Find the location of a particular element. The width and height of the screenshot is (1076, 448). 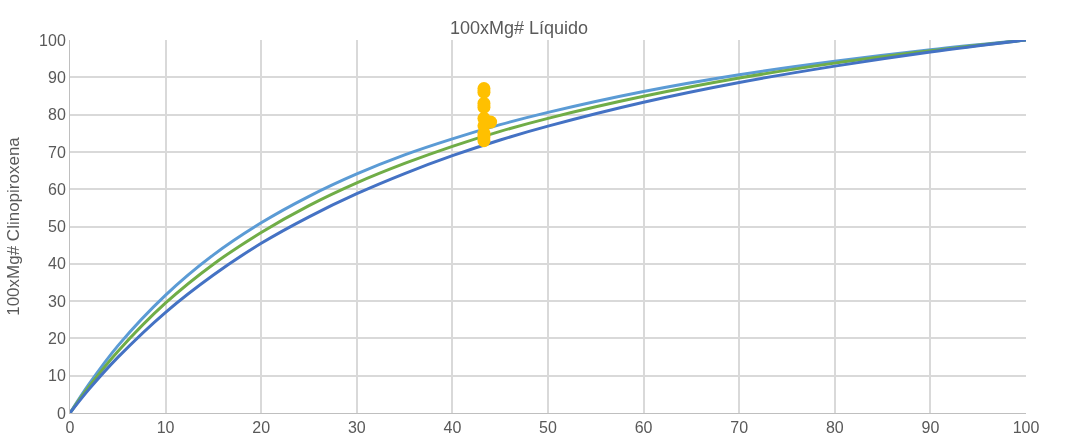

y-tick-label: 30 is located at coordinates (57, 301).